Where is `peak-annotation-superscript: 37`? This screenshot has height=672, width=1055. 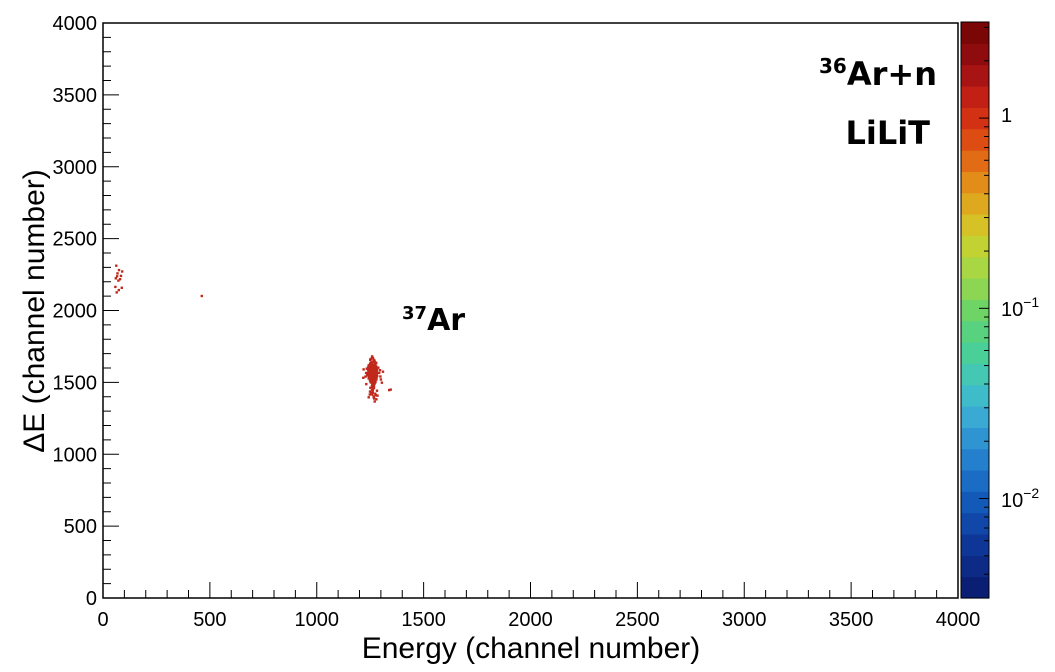 peak-annotation-superscript: 37 is located at coordinates (414, 313).